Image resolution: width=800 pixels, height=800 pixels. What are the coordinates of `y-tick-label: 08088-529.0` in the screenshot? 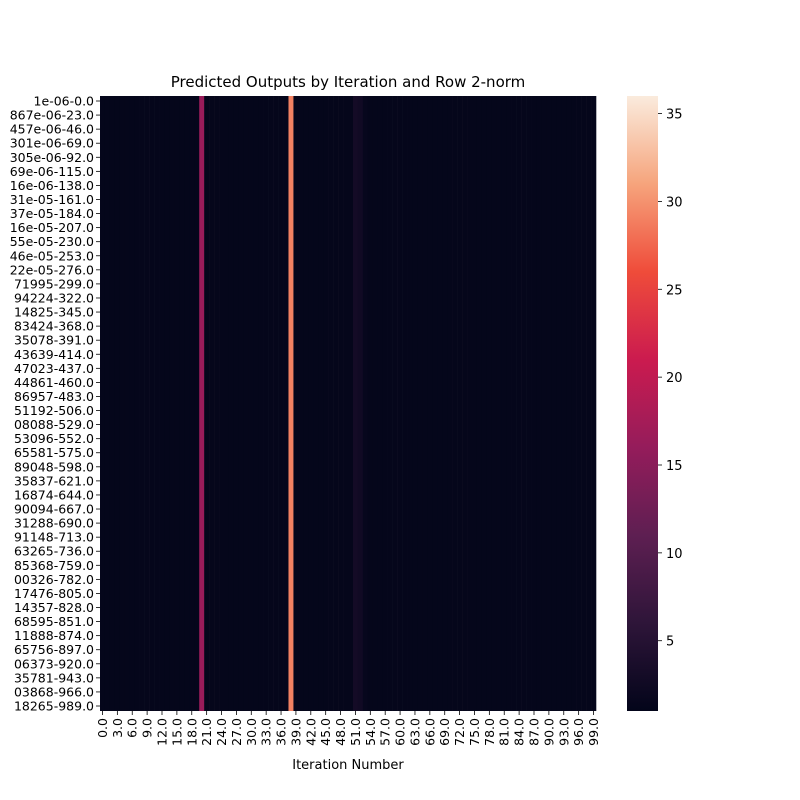 It's located at (54, 424).